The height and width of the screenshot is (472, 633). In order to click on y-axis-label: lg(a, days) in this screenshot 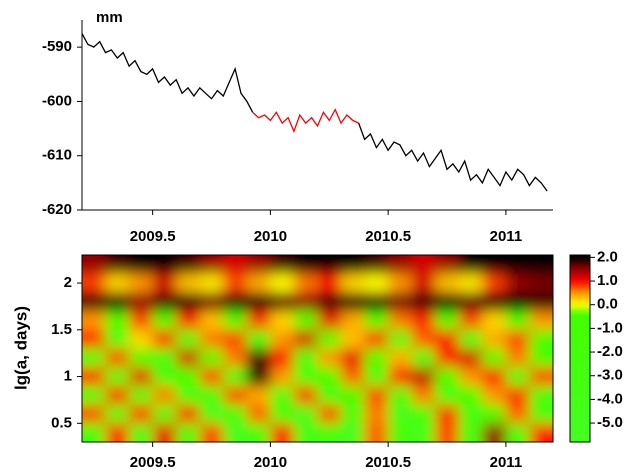, I will do `click(20, 348)`.